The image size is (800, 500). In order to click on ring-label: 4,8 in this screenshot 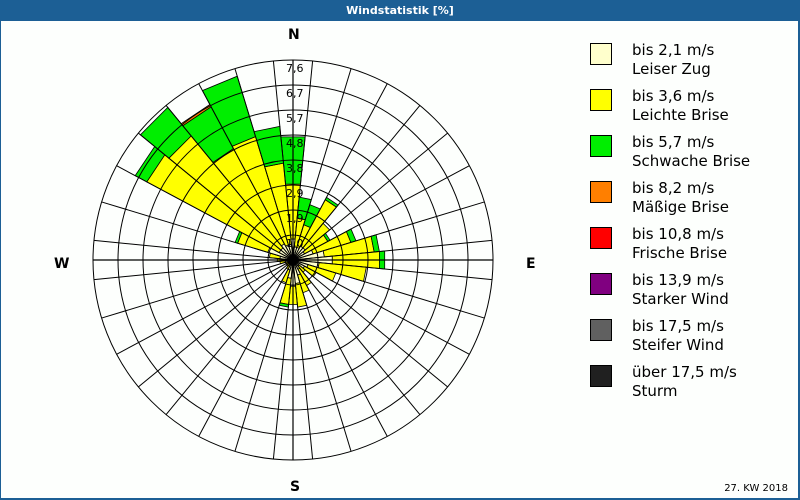, I will do `click(295, 143)`.